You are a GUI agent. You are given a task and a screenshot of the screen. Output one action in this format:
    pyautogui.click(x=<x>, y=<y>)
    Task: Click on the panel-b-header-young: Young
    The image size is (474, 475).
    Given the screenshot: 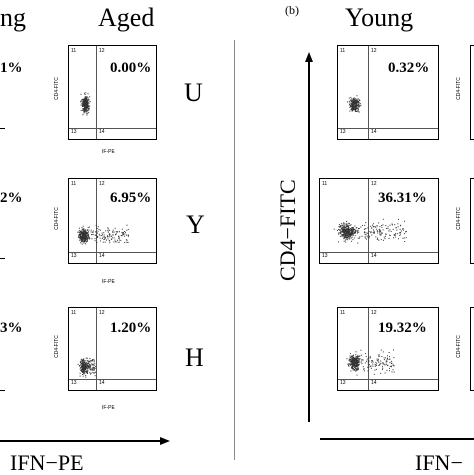 What is the action you would take?
    pyautogui.click(x=379, y=17)
    